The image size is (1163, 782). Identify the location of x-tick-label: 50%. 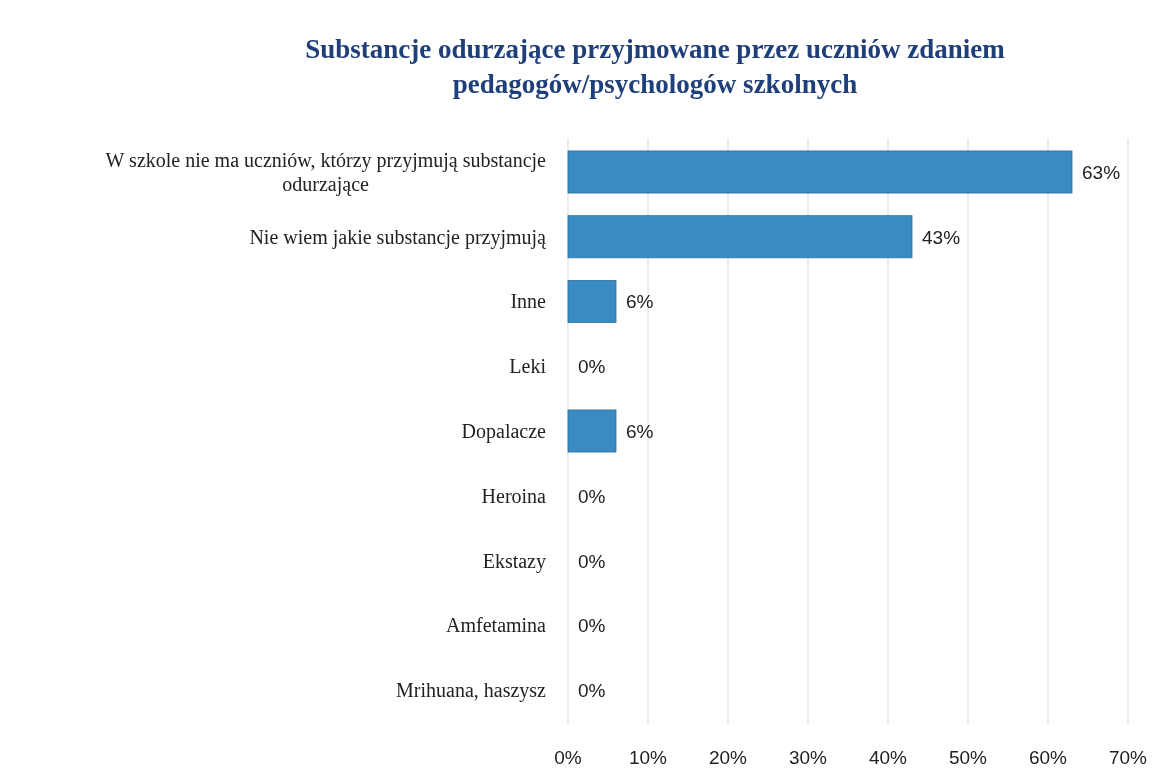
(968, 757).